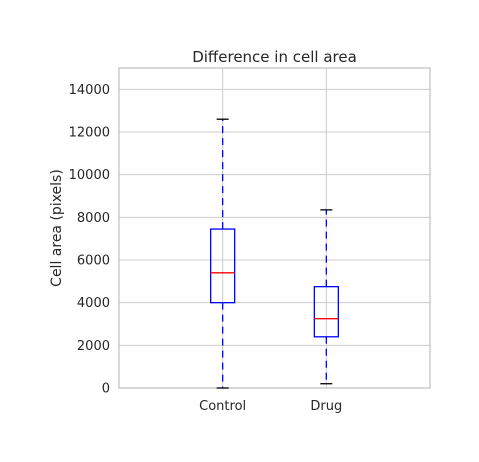  I want to click on x-axis-ticks: Control Drug, so click(270, 406).